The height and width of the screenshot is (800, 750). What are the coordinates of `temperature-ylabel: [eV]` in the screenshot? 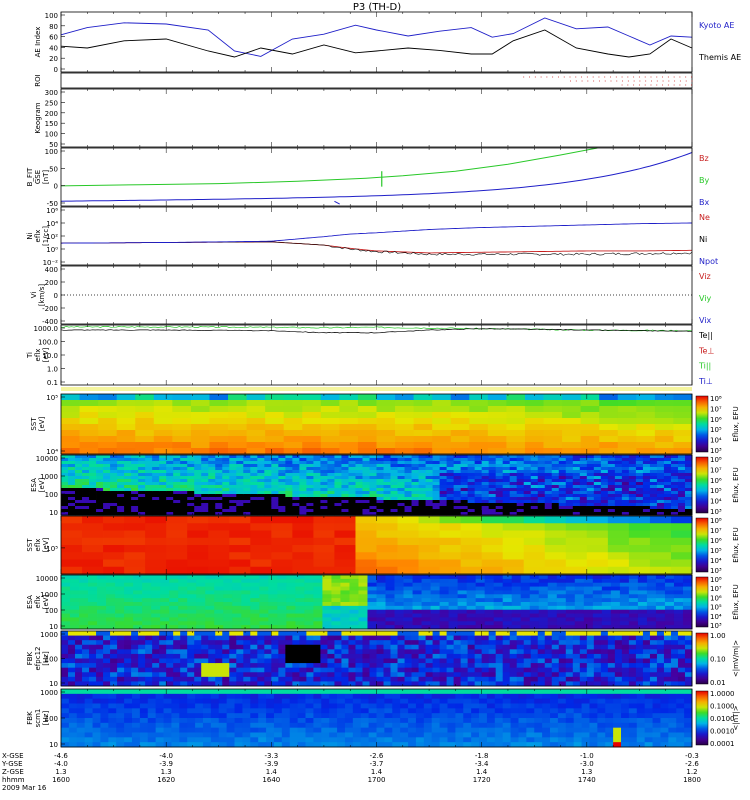 It's located at (46, 354).